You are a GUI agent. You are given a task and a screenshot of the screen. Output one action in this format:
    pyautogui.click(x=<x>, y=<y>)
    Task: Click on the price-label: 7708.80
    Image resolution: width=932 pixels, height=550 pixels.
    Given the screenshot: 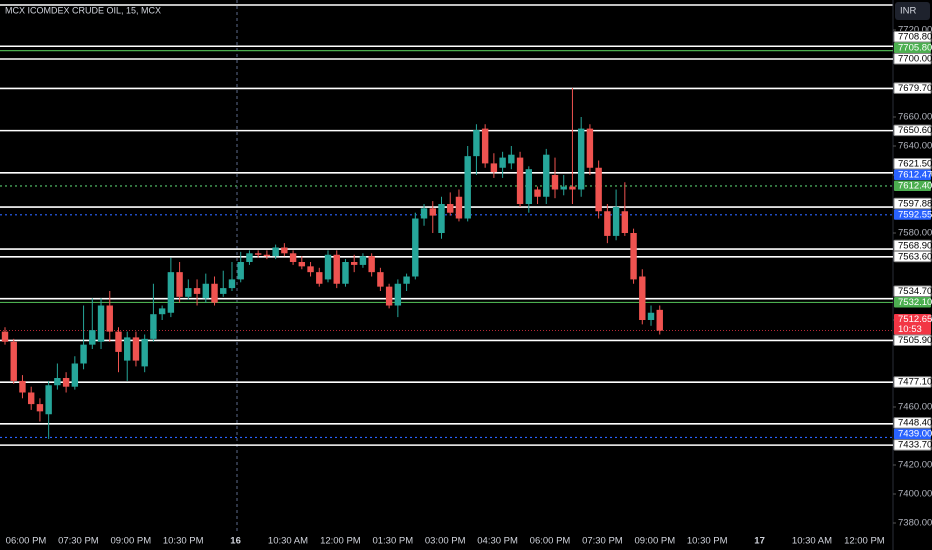 What is the action you would take?
    pyautogui.click(x=915, y=37)
    